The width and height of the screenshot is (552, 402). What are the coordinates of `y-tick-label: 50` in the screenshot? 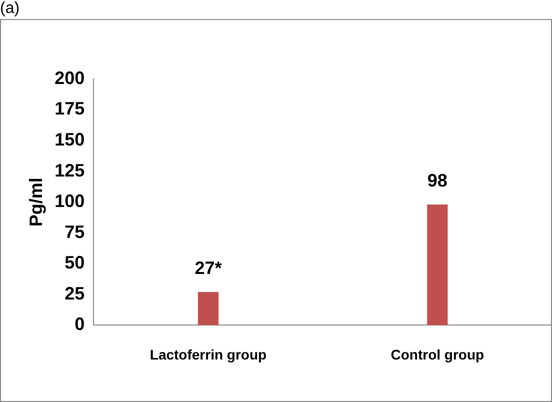 It's located at (74, 262).